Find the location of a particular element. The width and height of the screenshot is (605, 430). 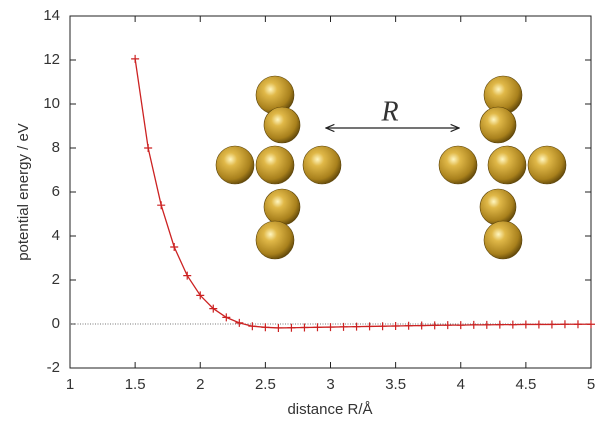

annotation: R is located at coordinates (389, 111).